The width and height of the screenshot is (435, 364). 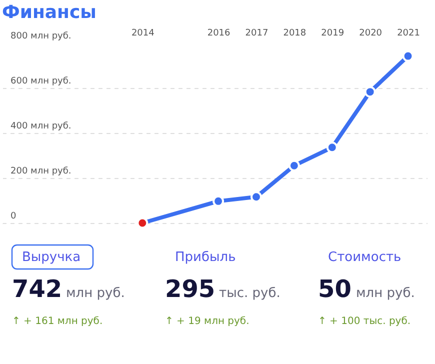 I want to click on y-tick-label: 600 млн руб., so click(x=41, y=81).